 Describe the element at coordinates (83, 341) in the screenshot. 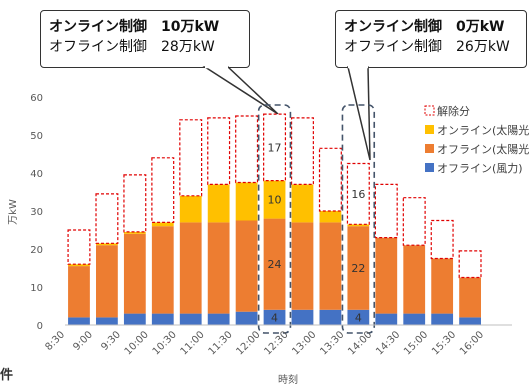

I see `x-tick-label-9-00: 9:00` at that location.